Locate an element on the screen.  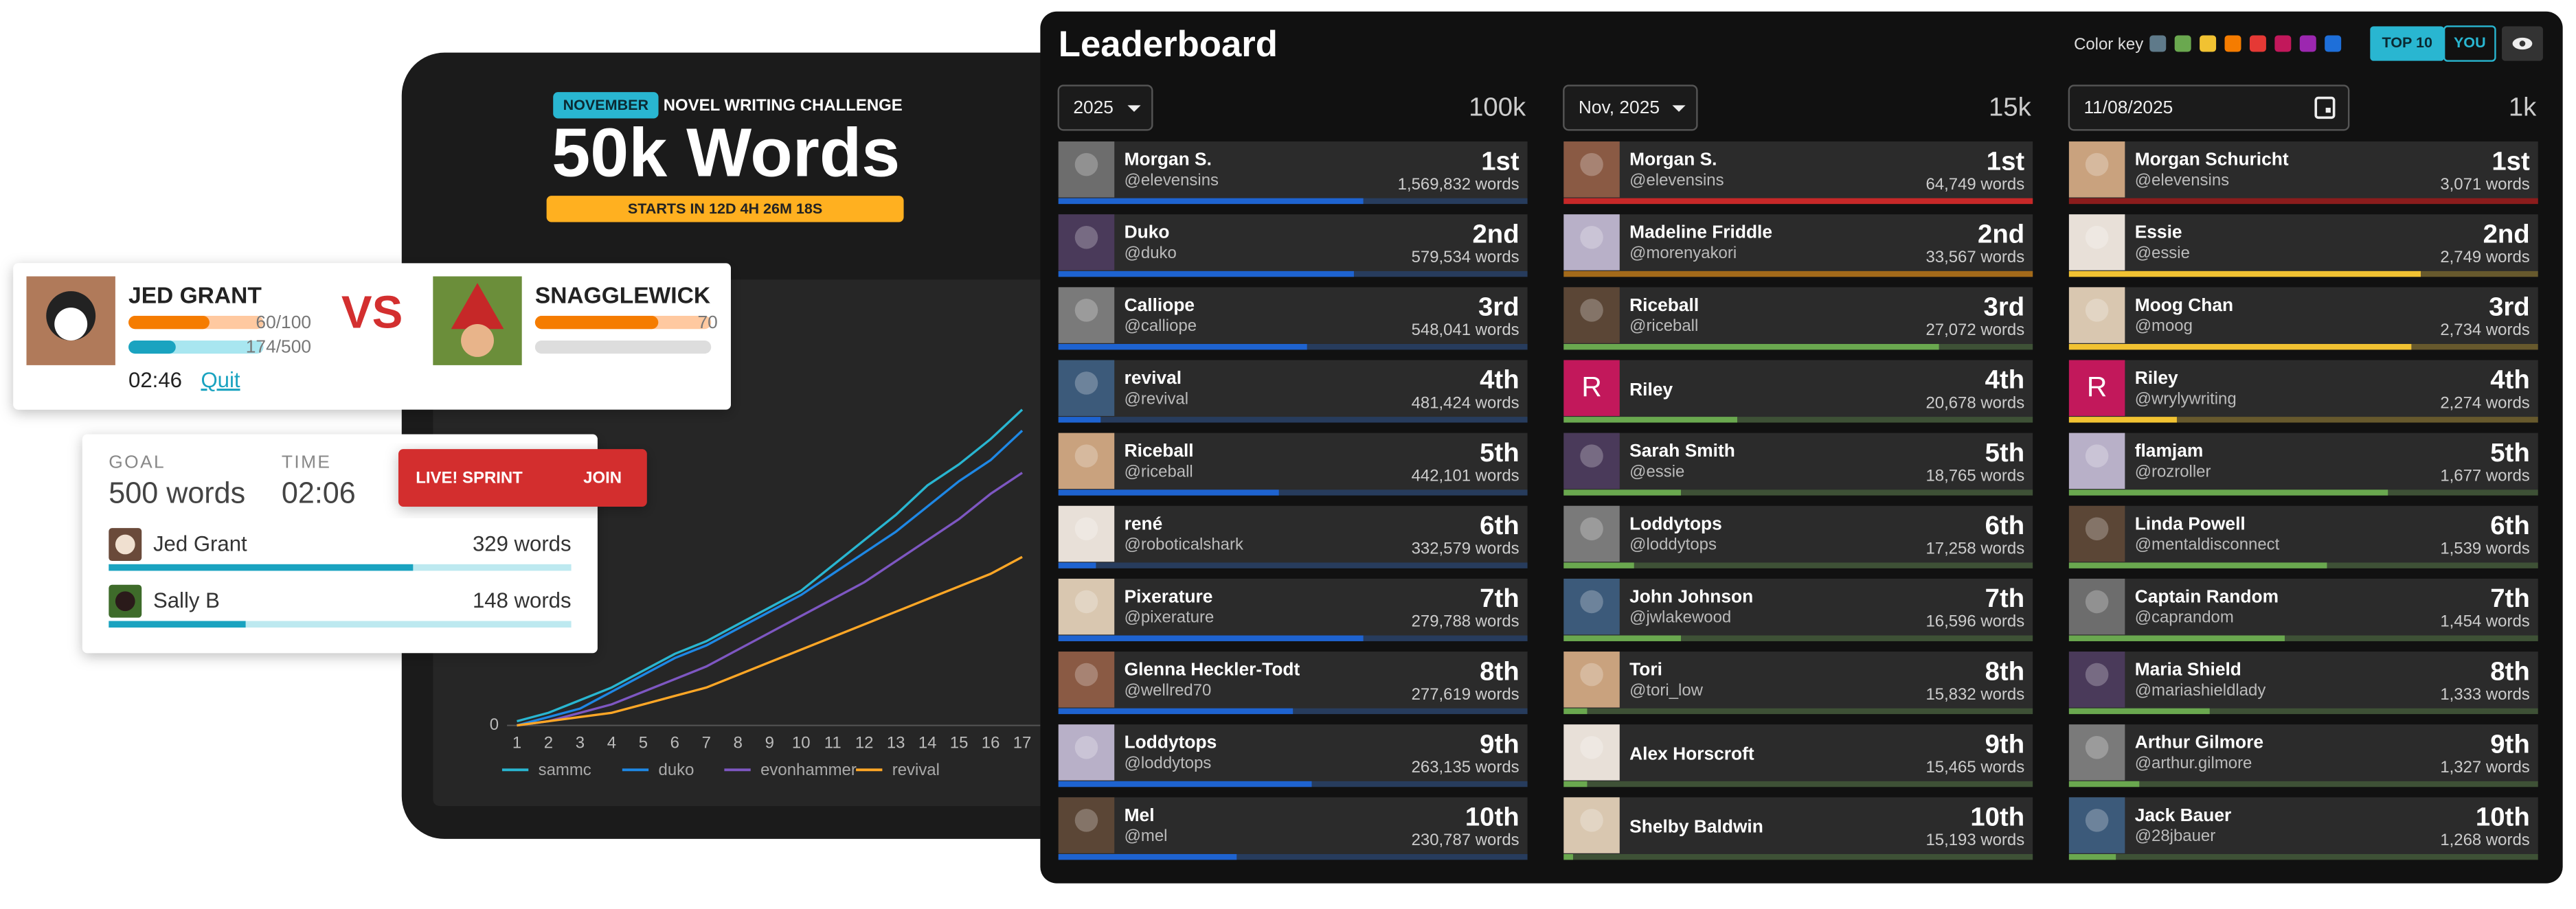
entry-rank: 5th is located at coordinates (1499, 453).